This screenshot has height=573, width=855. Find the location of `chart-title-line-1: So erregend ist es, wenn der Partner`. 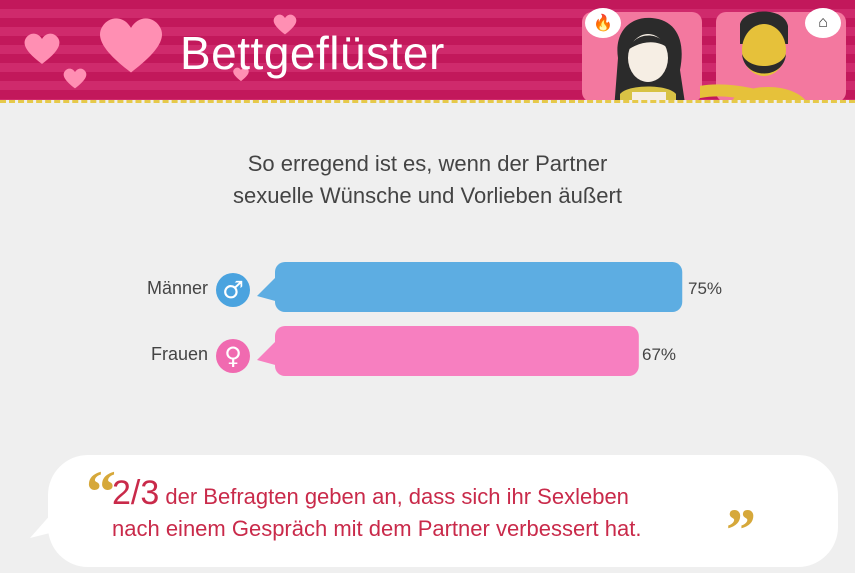

chart-title-line-1: So erregend ist es, wenn der Partner is located at coordinates (427, 163).